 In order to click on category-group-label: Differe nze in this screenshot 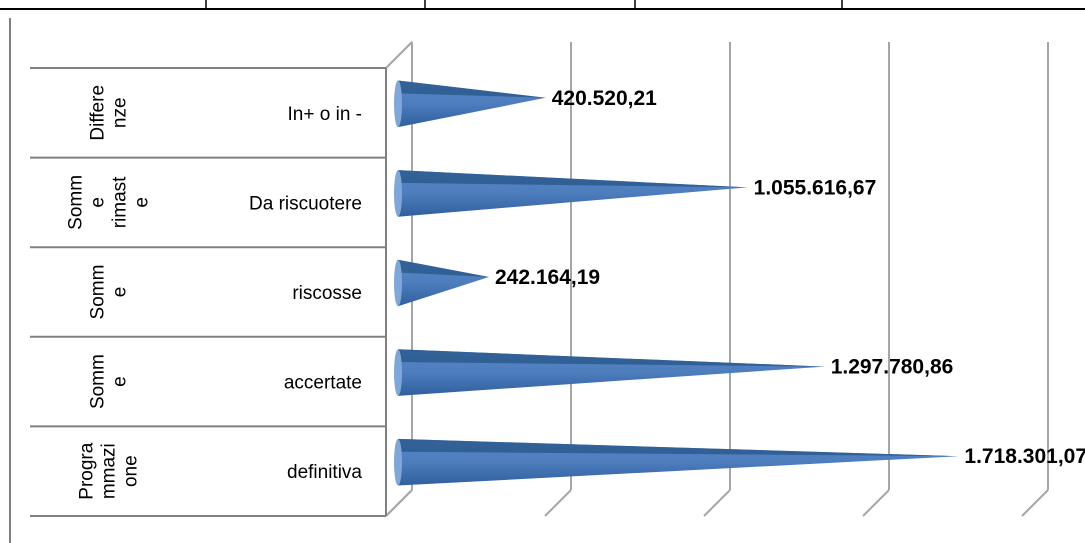, I will do `click(109, 113)`.